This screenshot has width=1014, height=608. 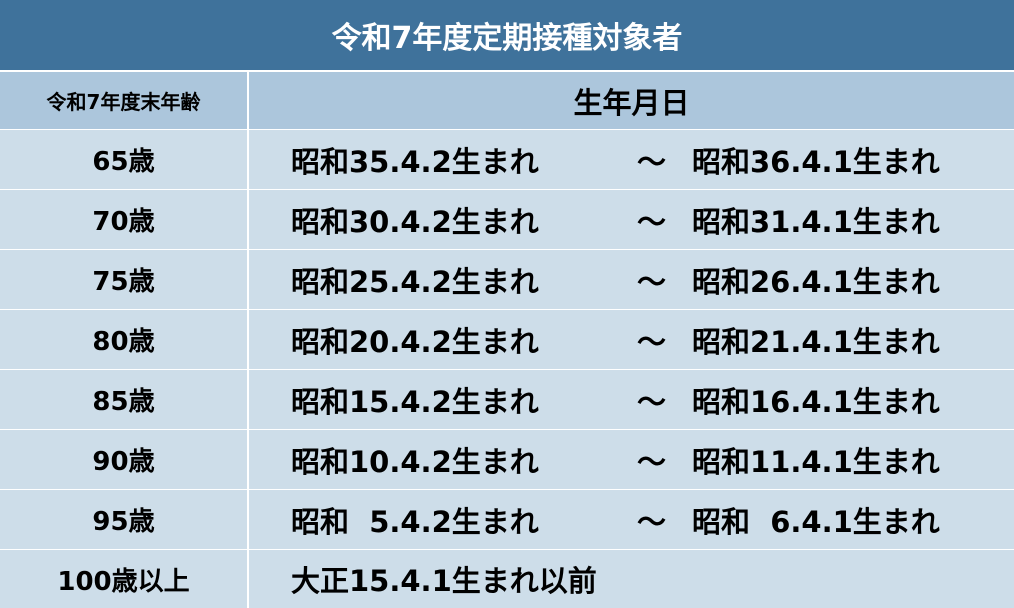 What do you see at coordinates (415, 401) in the screenshot?
I see `birth-from: 昭和15.4.2生まれ` at bounding box center [415, 401].